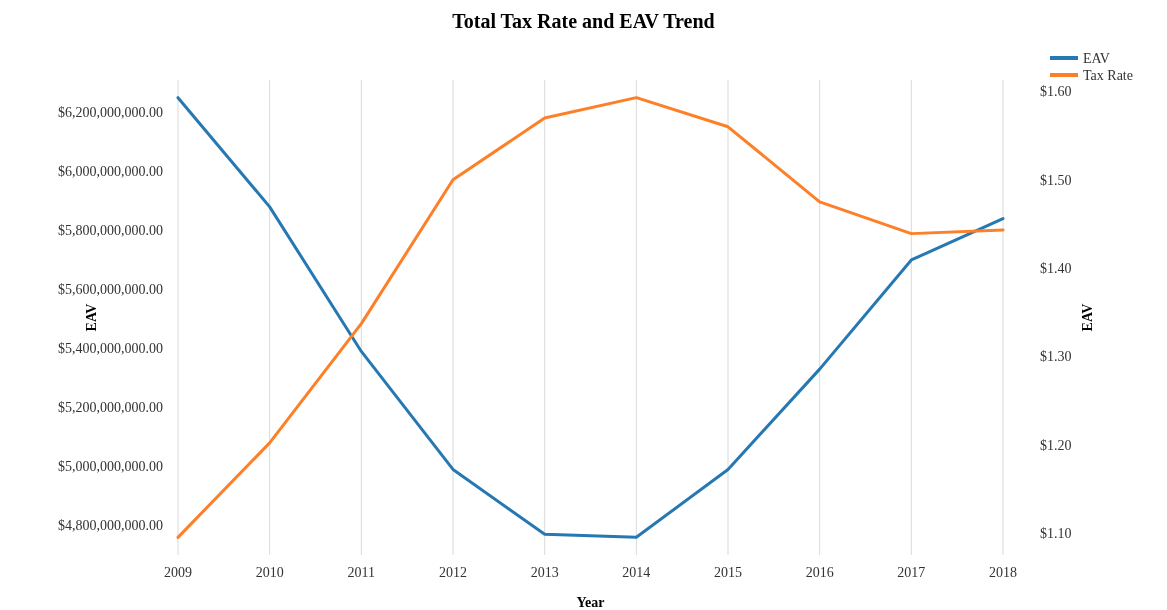 The width and height of the screenshot is (1167, 610). I want to click on x-tick-label: 2013, so click(544, 572).